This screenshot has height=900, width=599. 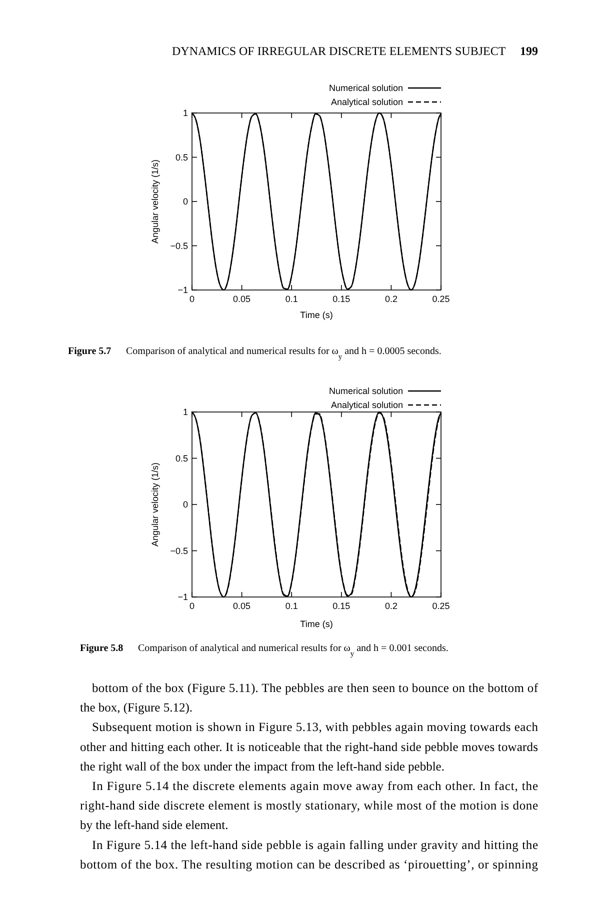 I want to click on text: by the left-hand side element., so click(x=154, y=825).